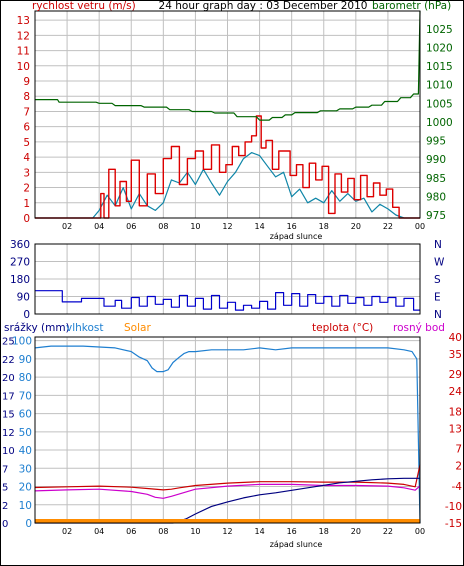 Image resolution: width=464 pixels, height=566 pixels. What do you see at coordinates (296, 236) in the screenshot?
I see `sunset-label: západ slunce` at bounding box center [296, 236].